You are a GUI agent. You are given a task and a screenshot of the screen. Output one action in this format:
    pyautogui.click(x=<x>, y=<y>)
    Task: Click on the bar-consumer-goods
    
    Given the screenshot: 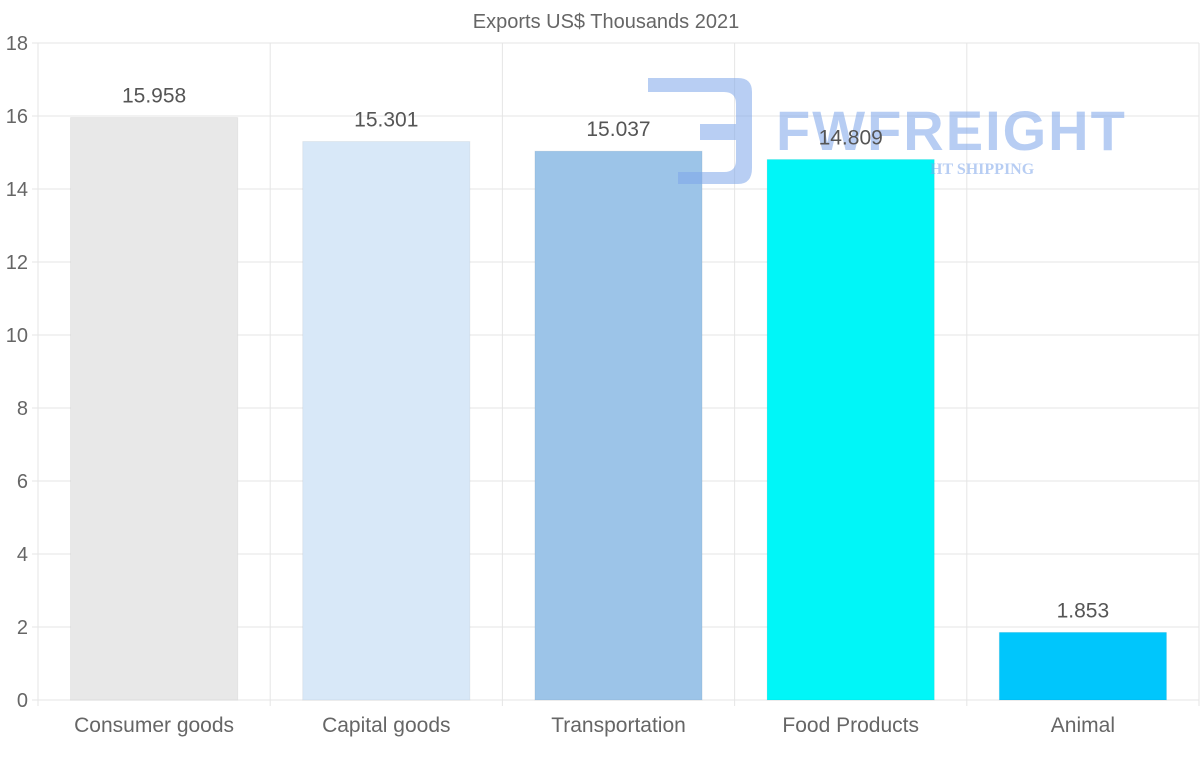 What is the action you would take?
    pyautogui.click(x=154, y=409)
    